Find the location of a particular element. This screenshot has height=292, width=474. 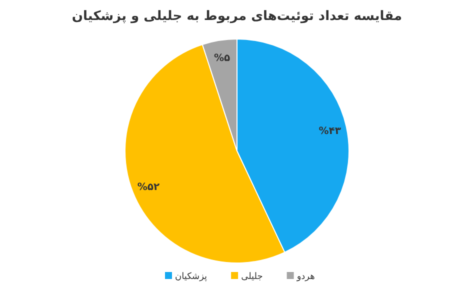

data-label: %۵۲ is located at coordinates (148, 188).